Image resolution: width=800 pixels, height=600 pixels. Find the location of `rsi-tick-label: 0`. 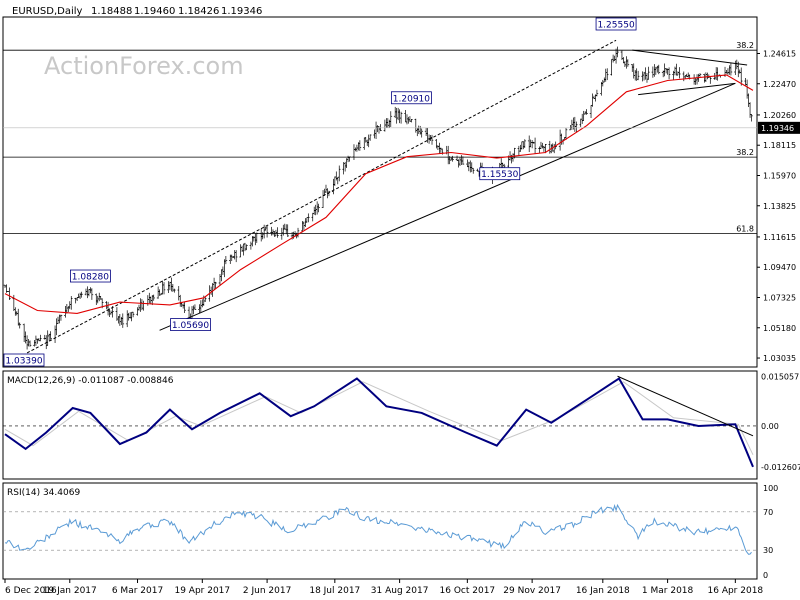

rsi-tick-label: 0 is located at coordinates (765, 575).